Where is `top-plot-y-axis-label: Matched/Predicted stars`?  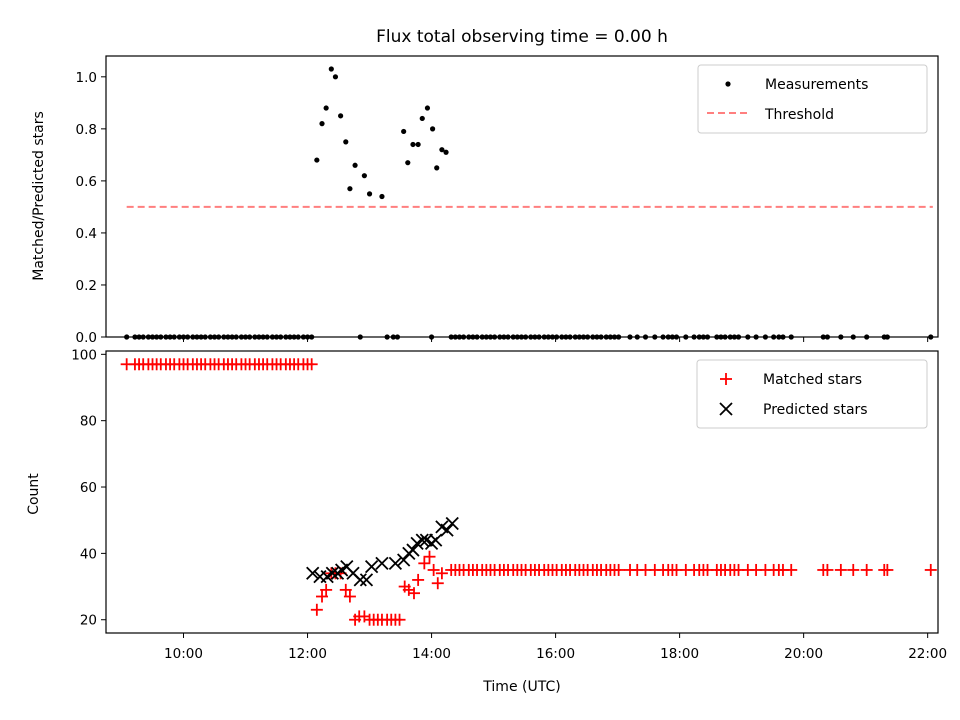
top-plot-y-axis-label: Matched/Predicted stars is located at coordinates (39, 196).